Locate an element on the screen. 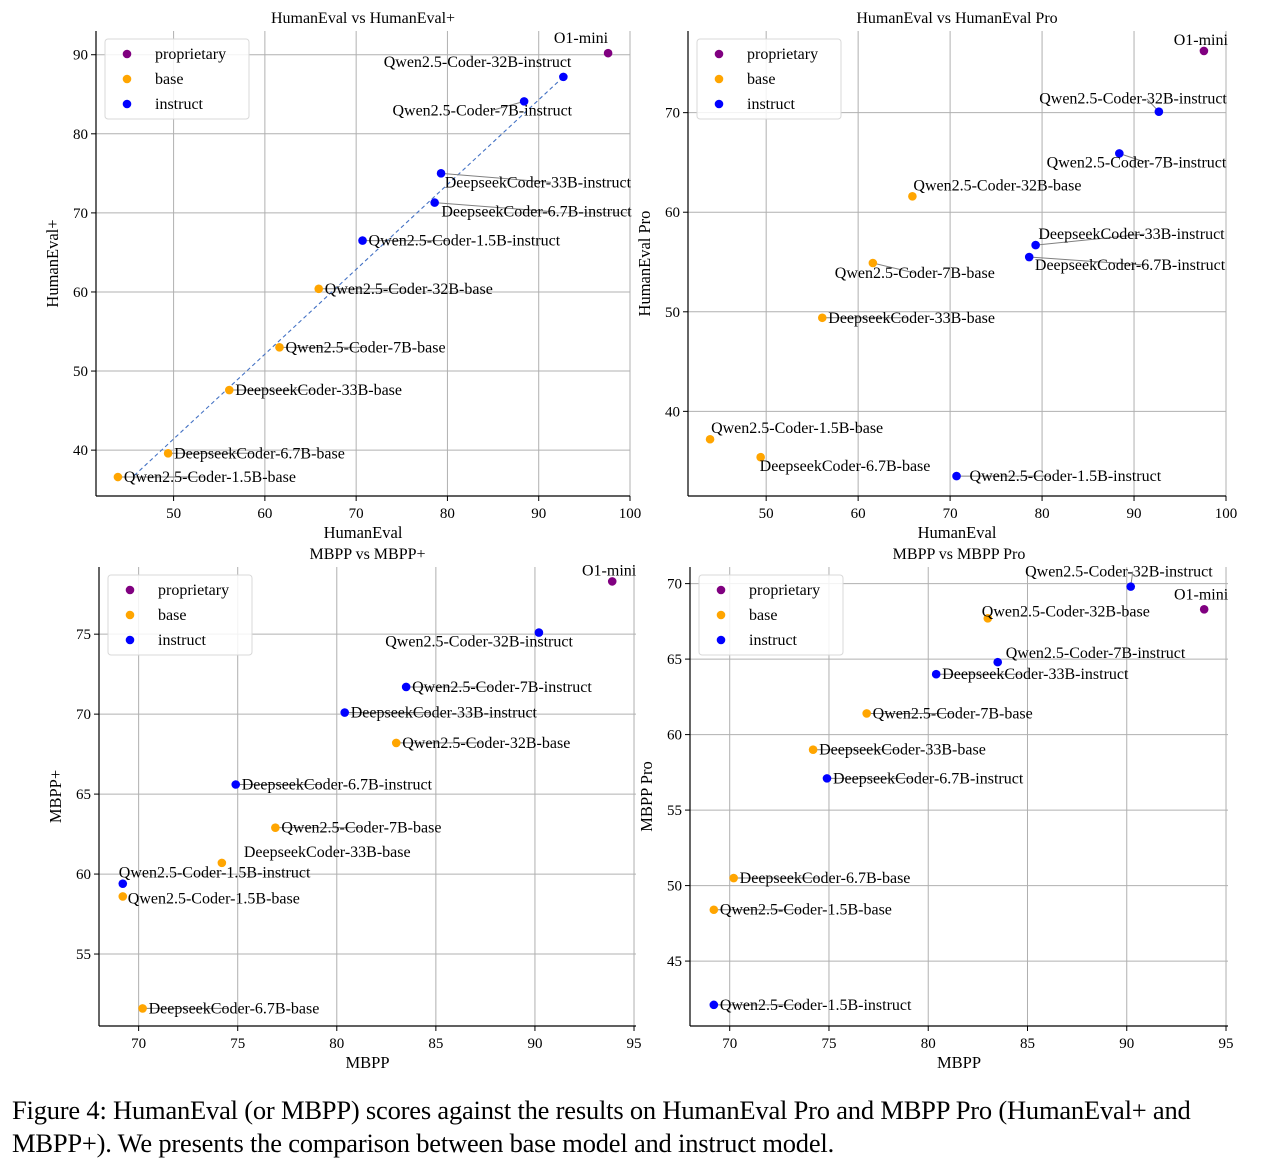 This screenshot has height=1172, width=1282. x-tick-label: 80 is located at coordinates (336, 1044).